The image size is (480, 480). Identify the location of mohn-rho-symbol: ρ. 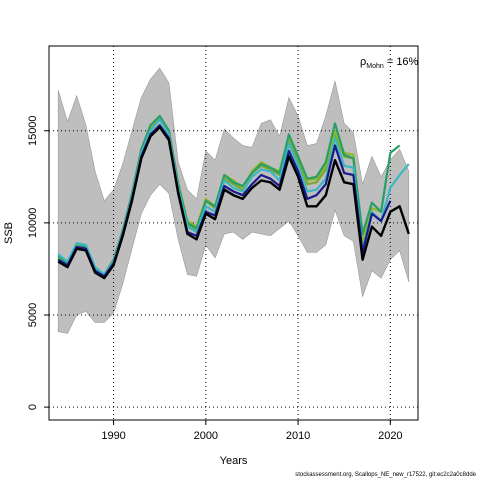
(363, 62).